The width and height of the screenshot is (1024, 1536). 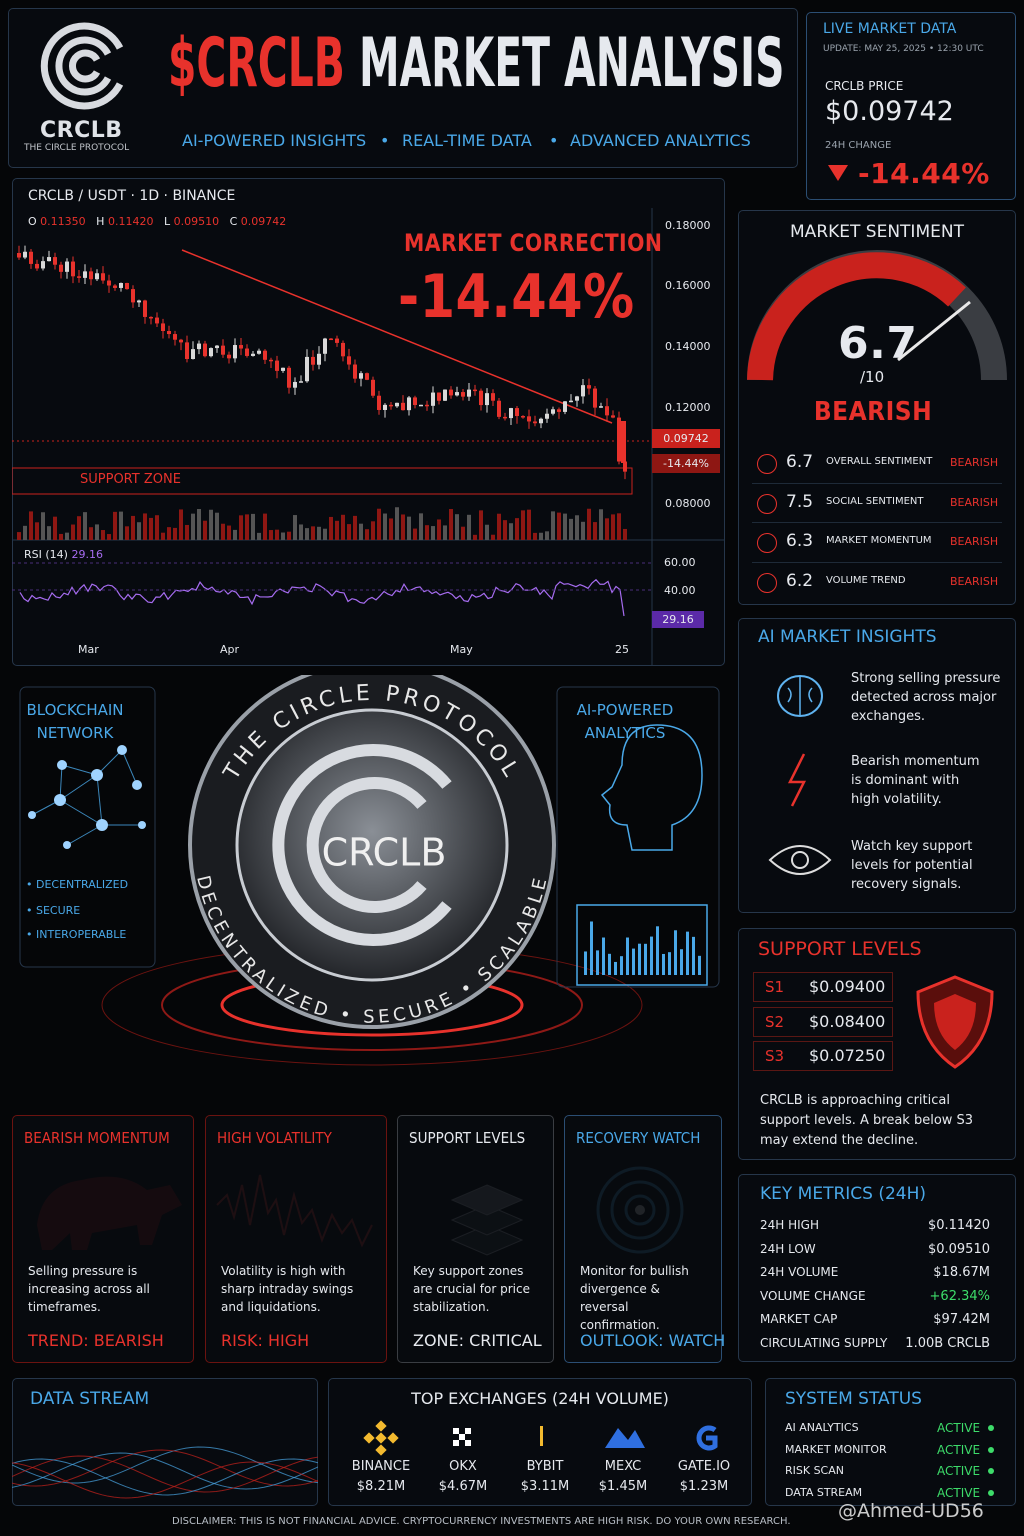 I want to click on change-tag: -14.44%, so click(x=686, y=463).